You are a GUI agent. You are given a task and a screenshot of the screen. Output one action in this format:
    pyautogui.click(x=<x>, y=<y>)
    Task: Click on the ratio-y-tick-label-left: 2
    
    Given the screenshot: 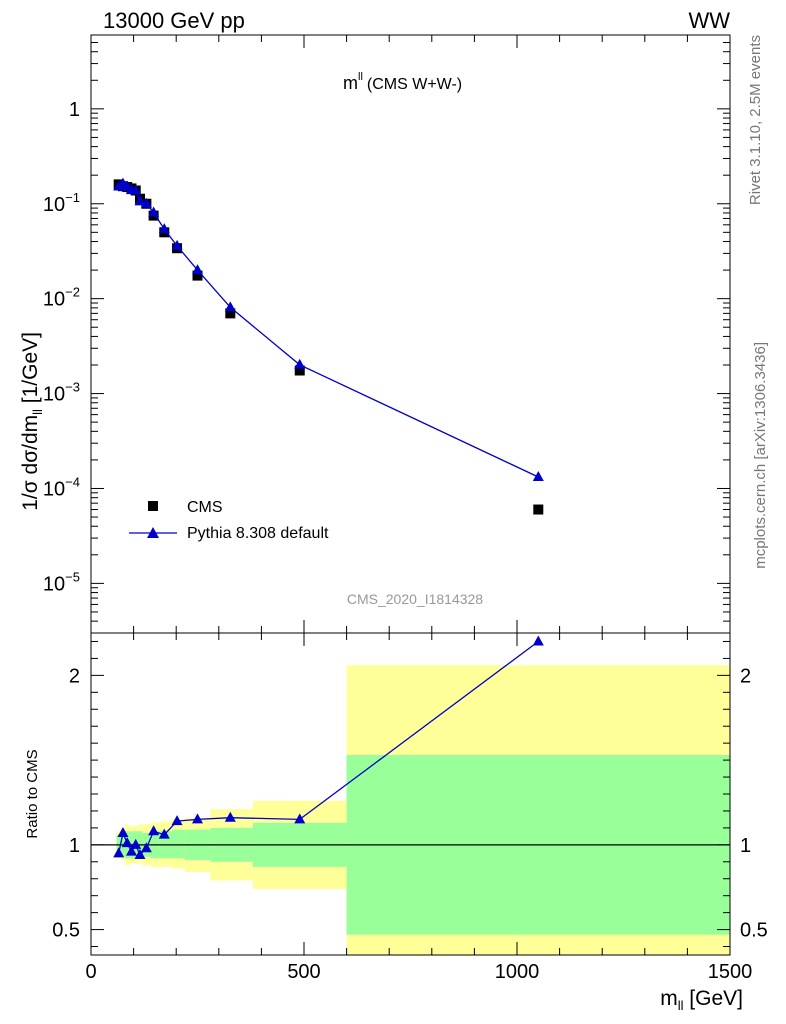 What is the action you would take?
    pyautogui.click(x=74, y=676)
    